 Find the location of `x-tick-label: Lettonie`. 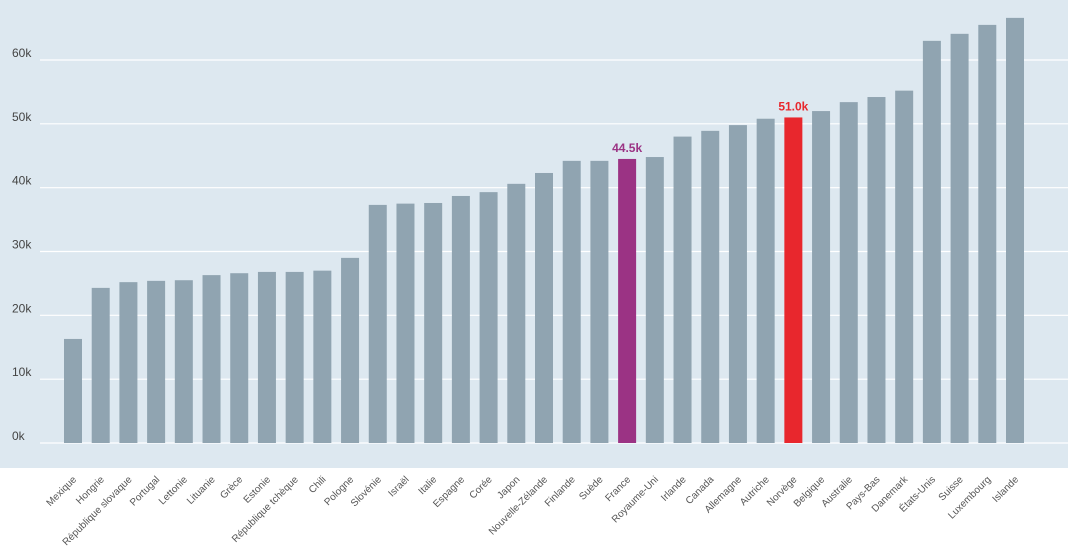

x-tick-label: Lettonie is located at coordinates (173, 490).